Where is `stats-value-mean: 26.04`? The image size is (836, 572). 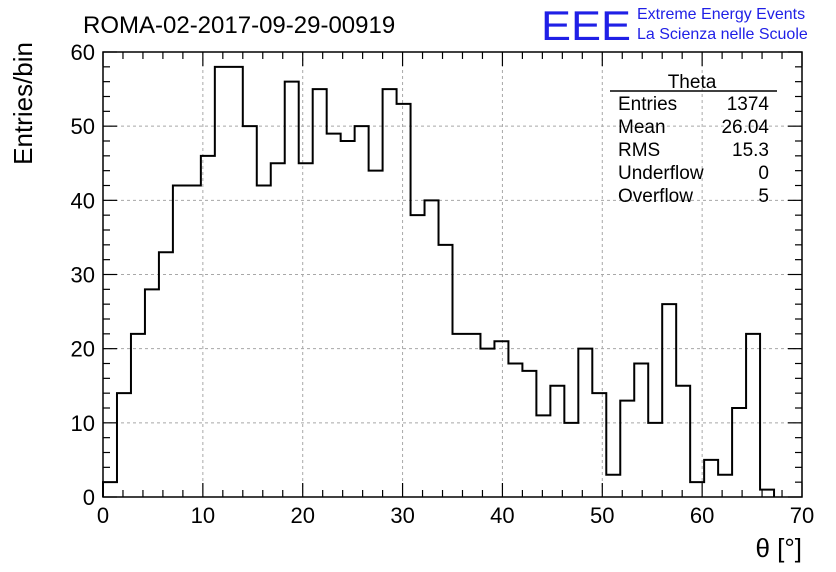 stats-value-mean: 26.04 is located at coordinates (745, 127).